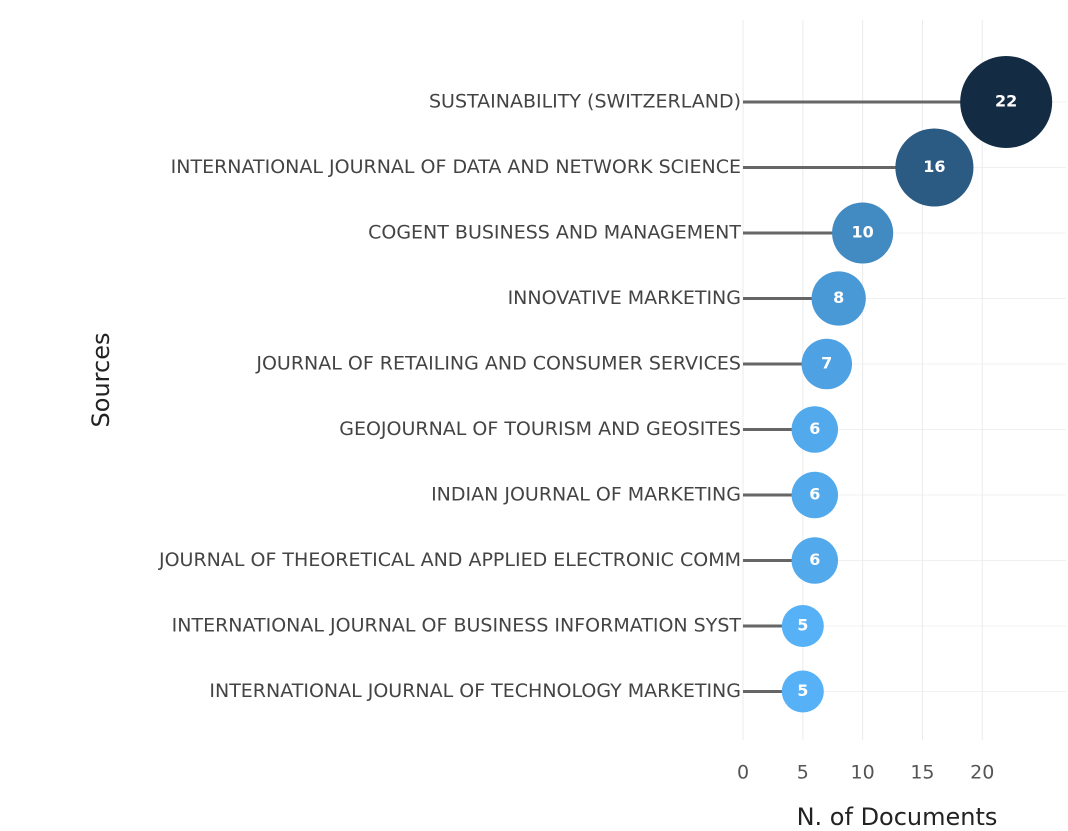 This screenshot has height=831, width=1068. Describe the element at coordinates (554, 233) in the screenshot. I see `y-tick-label: COGENT BUSINESS AND MANAGEMENT` at that location.